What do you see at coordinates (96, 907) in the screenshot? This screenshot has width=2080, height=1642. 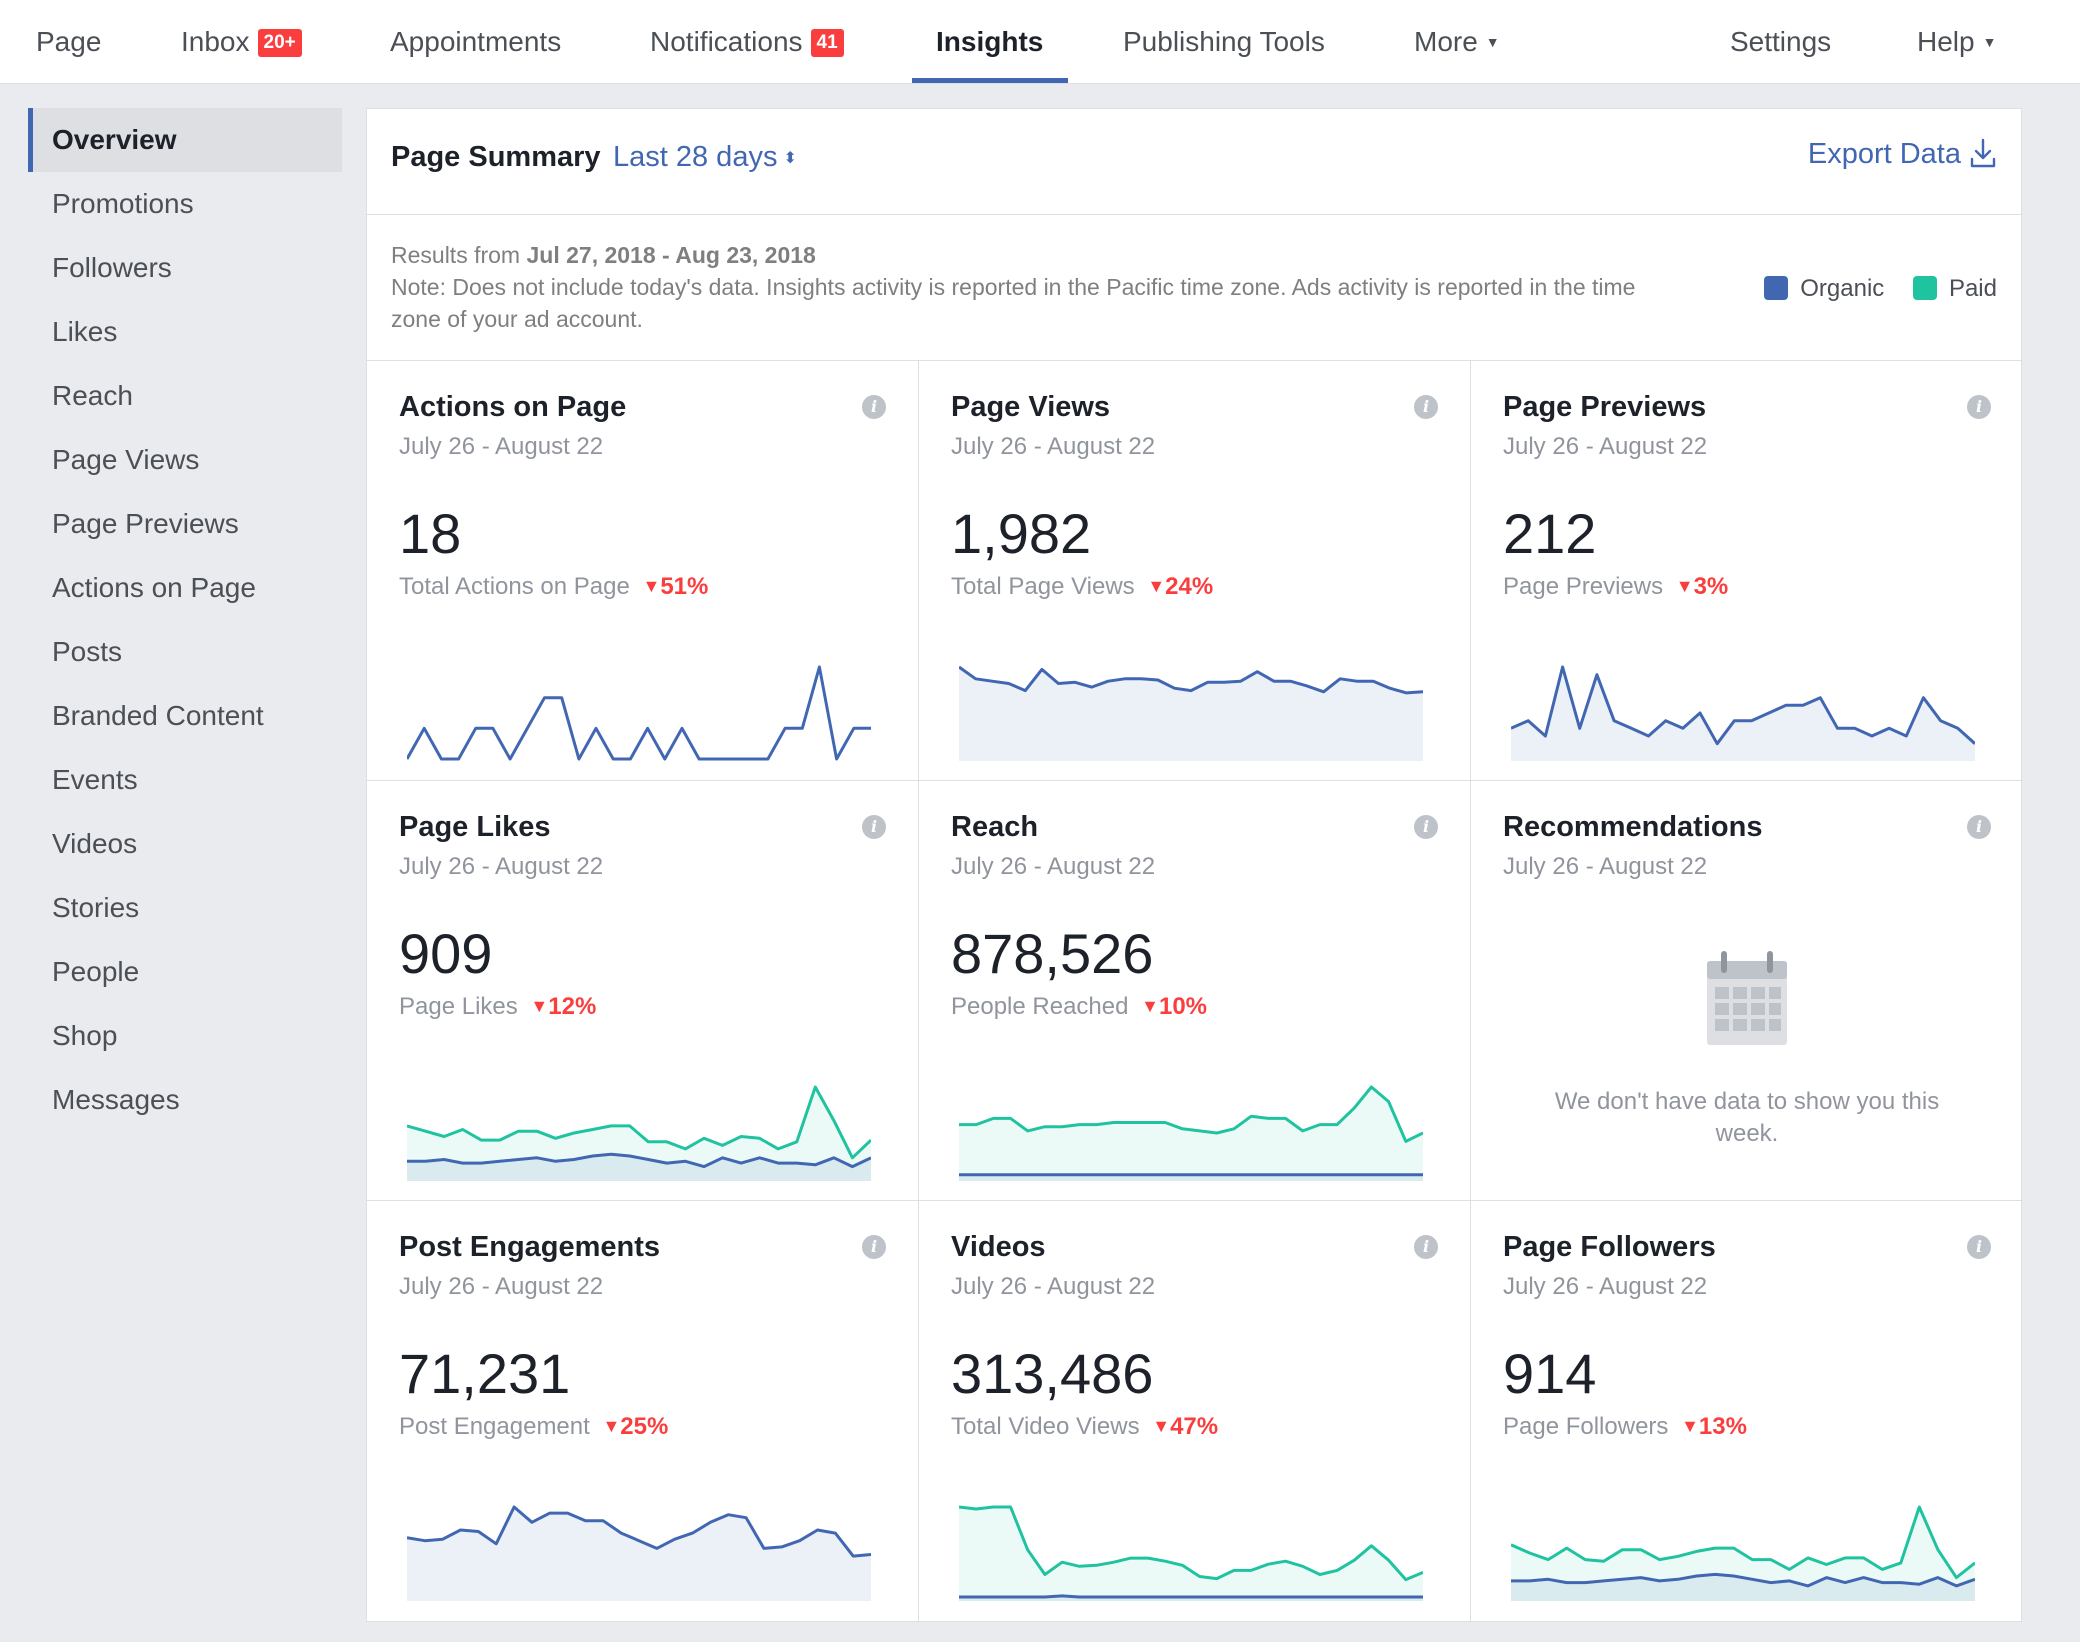 I see `sidebar-item-stories: Stories` at bounding box center [96, 907].